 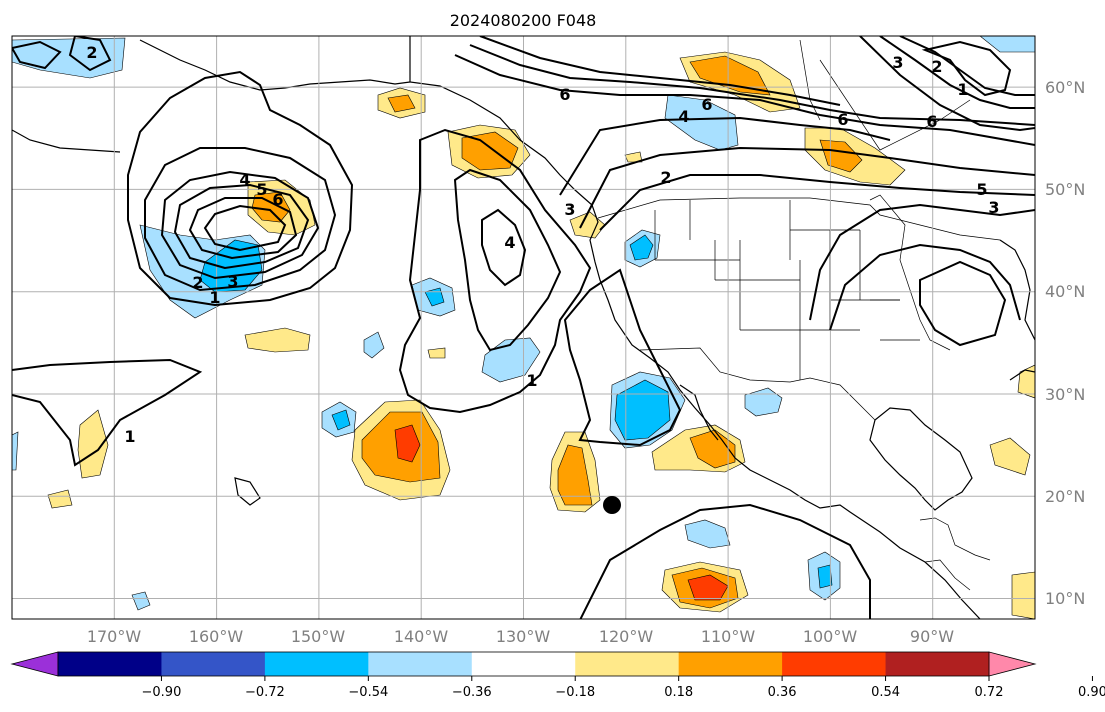 What do you see at coordinates (1065, 598) in the screenshot?
I see `lat-label: 10°N` at bounding box center [1065, 598].